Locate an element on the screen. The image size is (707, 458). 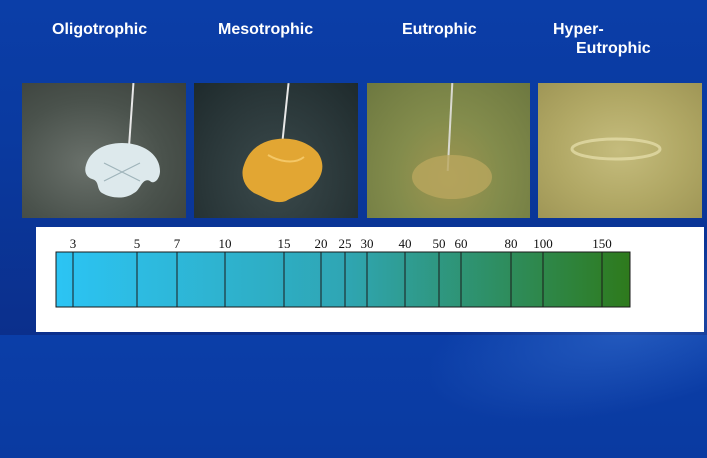
scale-tick-label: 40 is located at coordinates (405, 243).